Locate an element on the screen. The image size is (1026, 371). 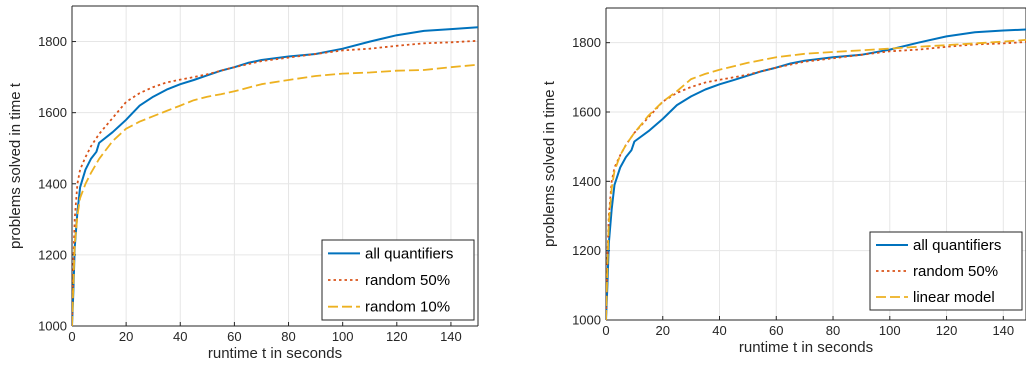
legend: all quantifiers random 50% linear model is located at coordinates (946, 271).